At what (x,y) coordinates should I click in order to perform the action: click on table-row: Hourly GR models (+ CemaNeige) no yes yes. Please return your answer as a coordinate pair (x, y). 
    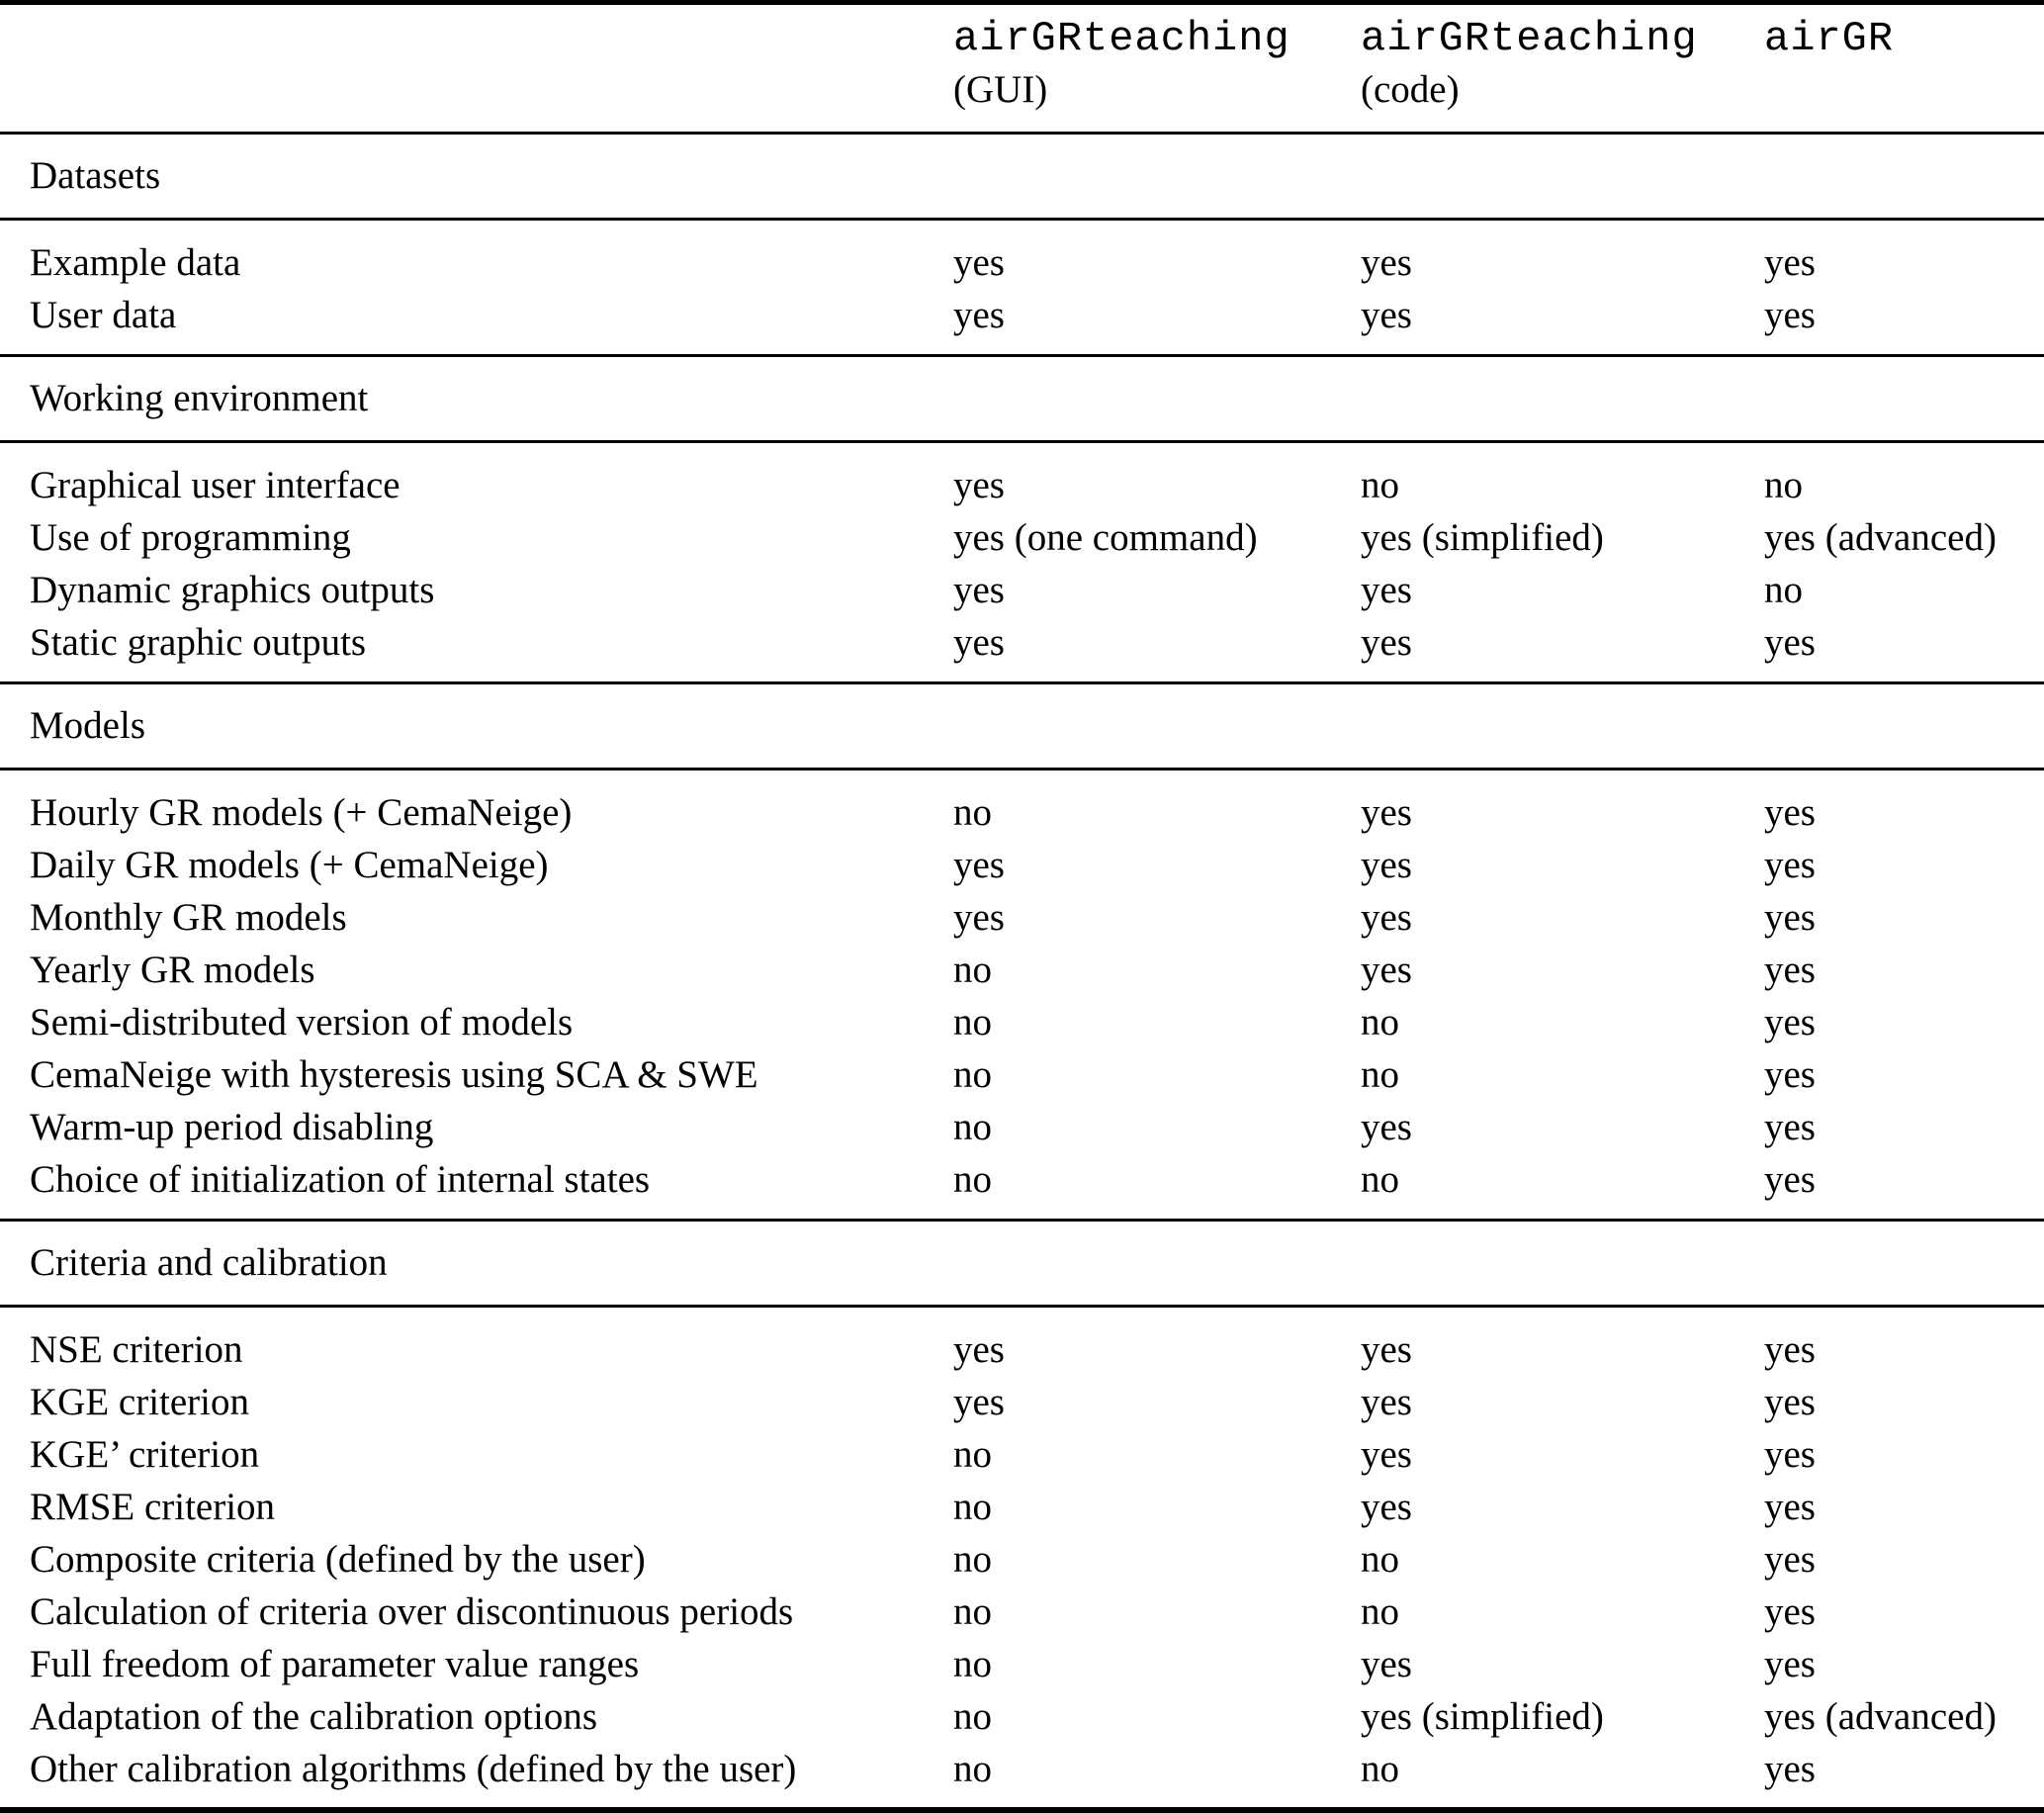
    Looking at the image, I should click on (1022, 812).